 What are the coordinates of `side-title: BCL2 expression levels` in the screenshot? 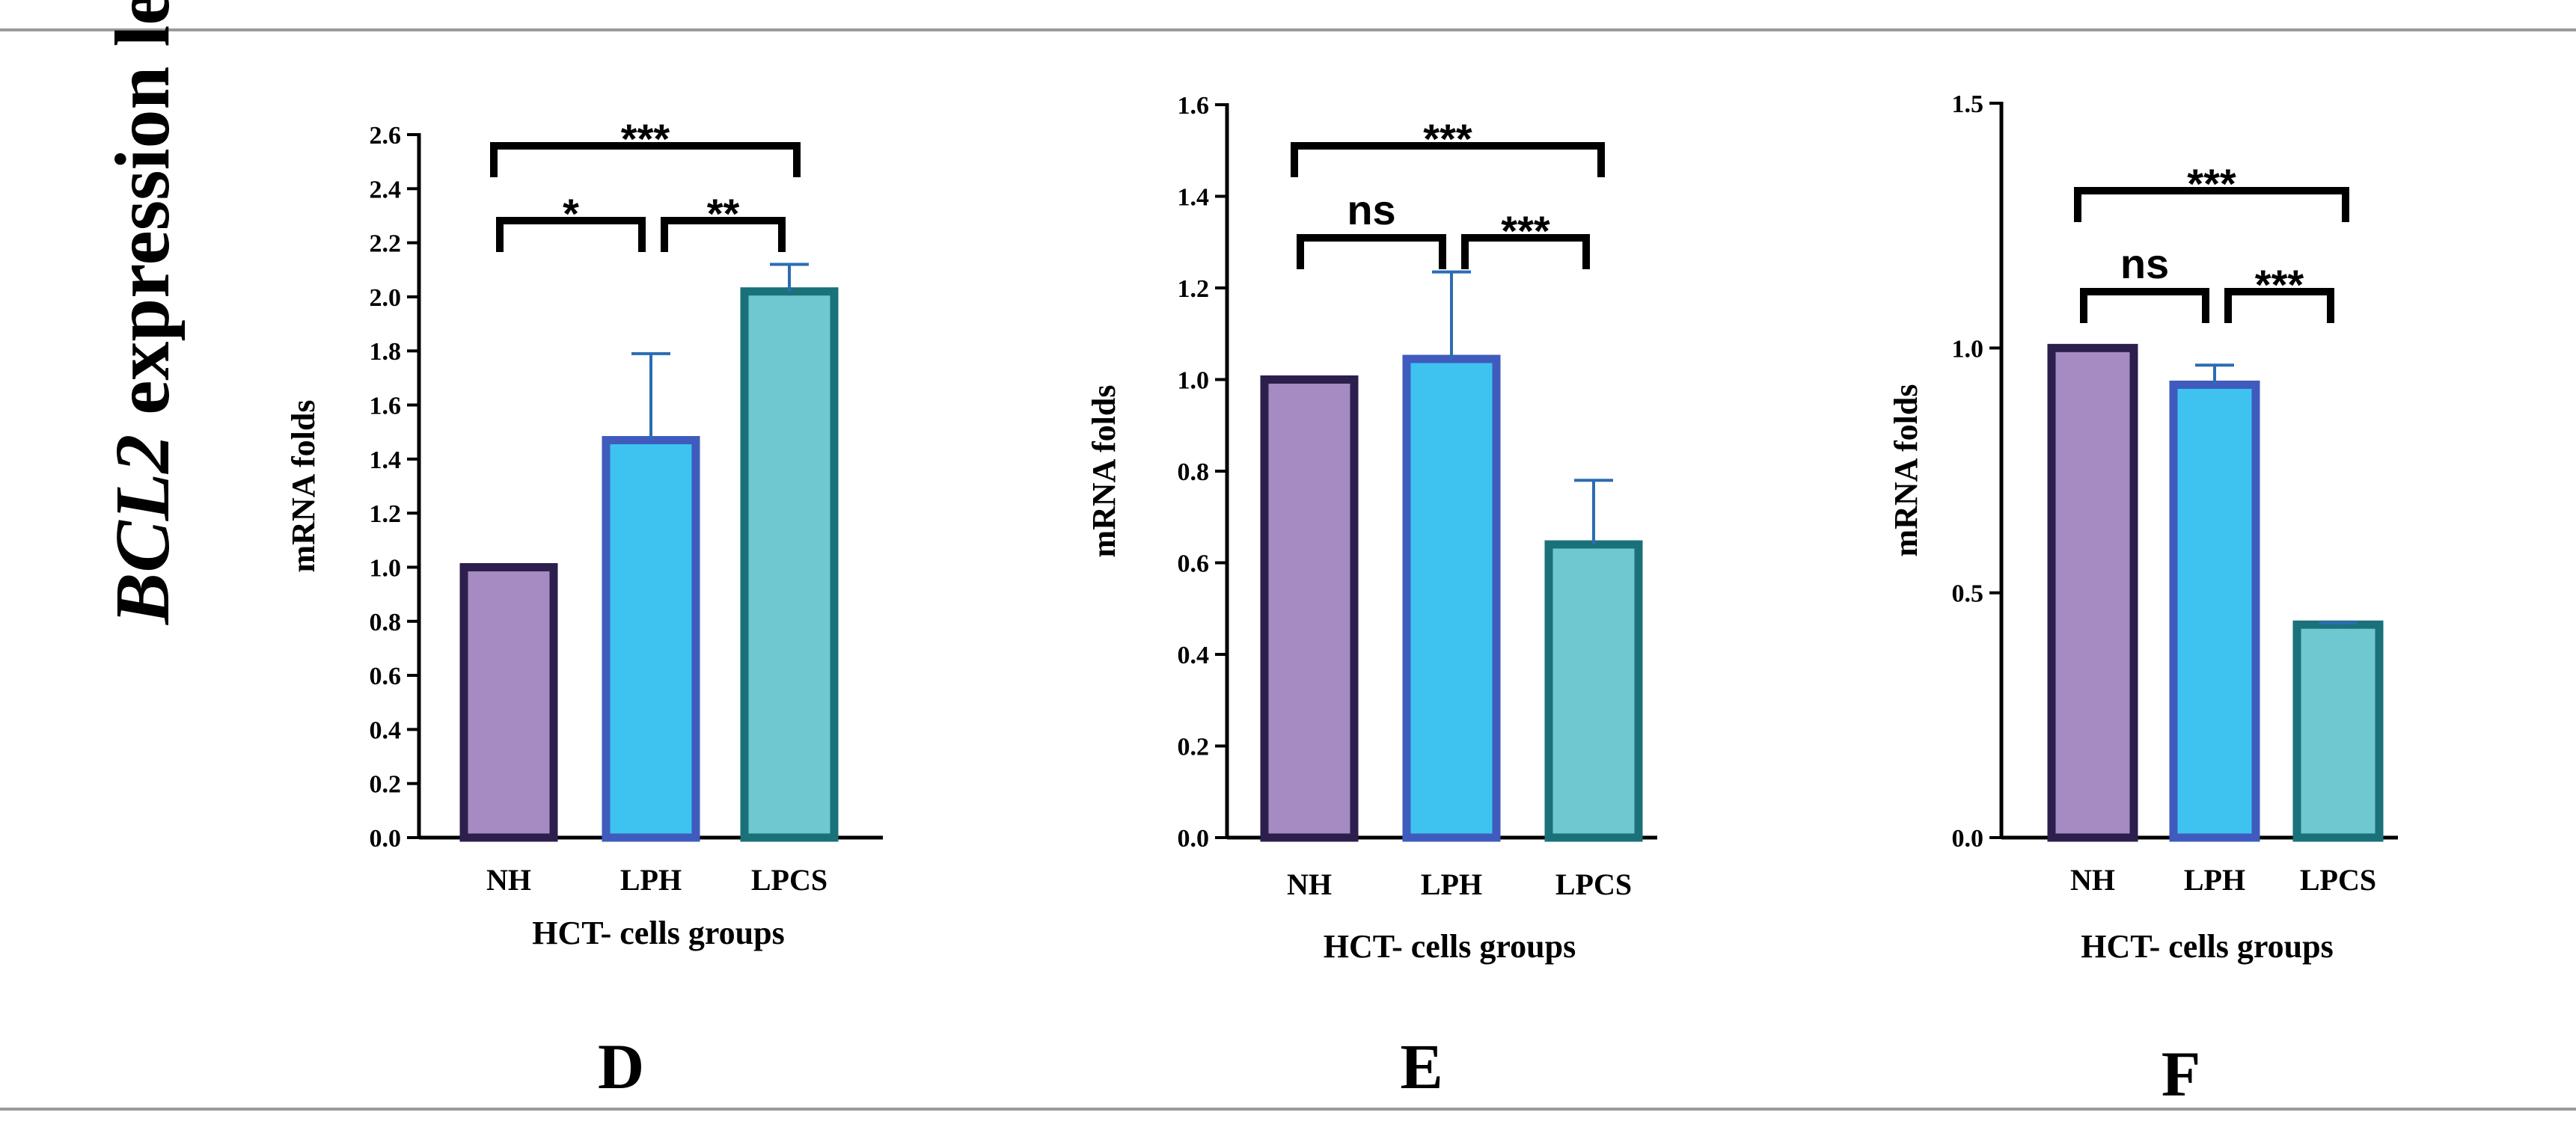 It's located at (143, 312).